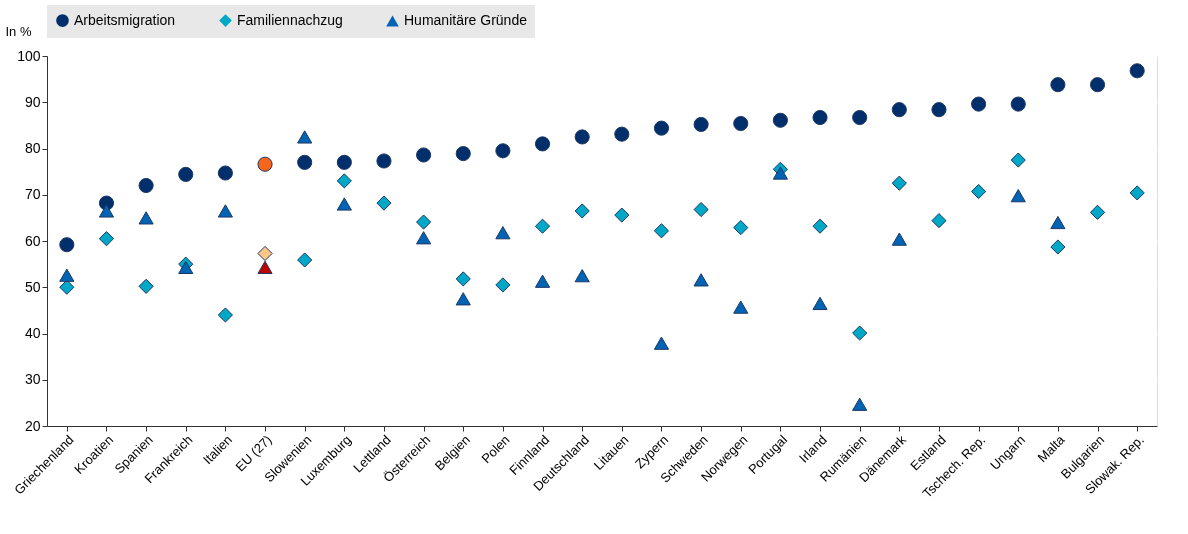 The height and width of the screenshot is (534, 1188). What do you see at coordinates (32, 379) in the screenshot?
I see `y-tick-label: 30` at bounding box center [32, 379].